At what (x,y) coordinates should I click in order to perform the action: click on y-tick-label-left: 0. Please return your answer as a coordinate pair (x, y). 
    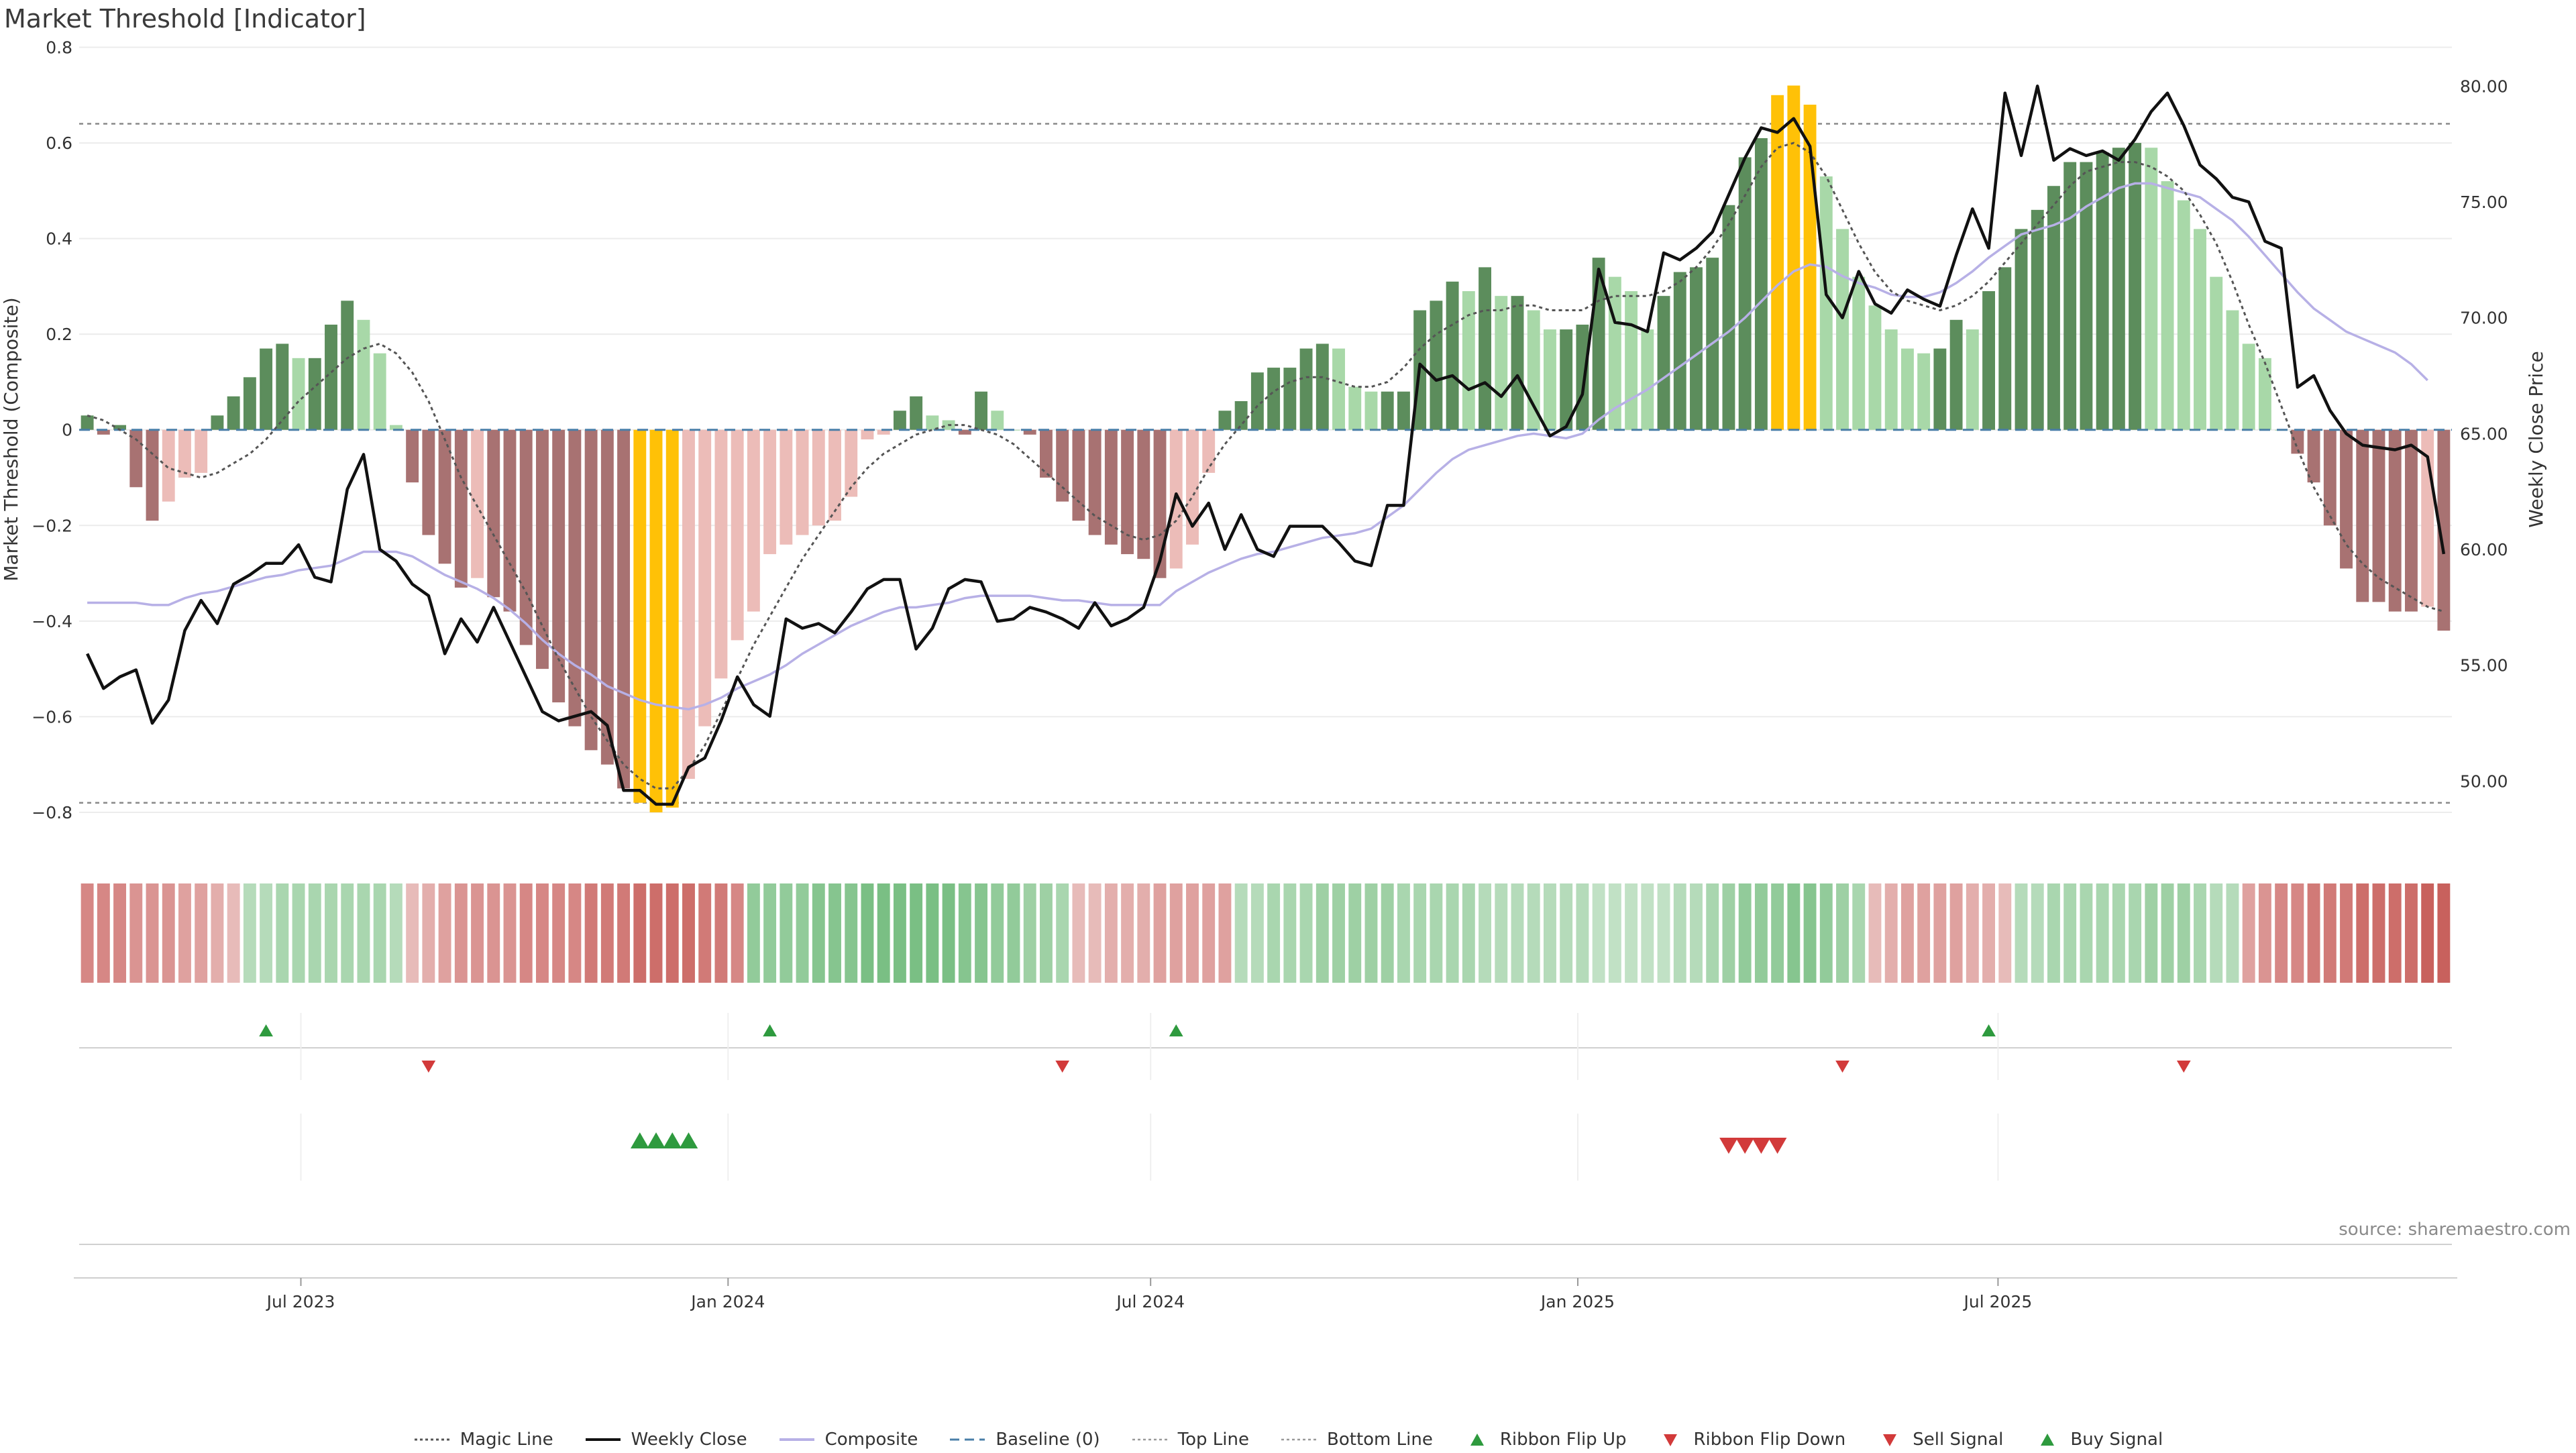
    Looking at the image, I should click on (67, 431).